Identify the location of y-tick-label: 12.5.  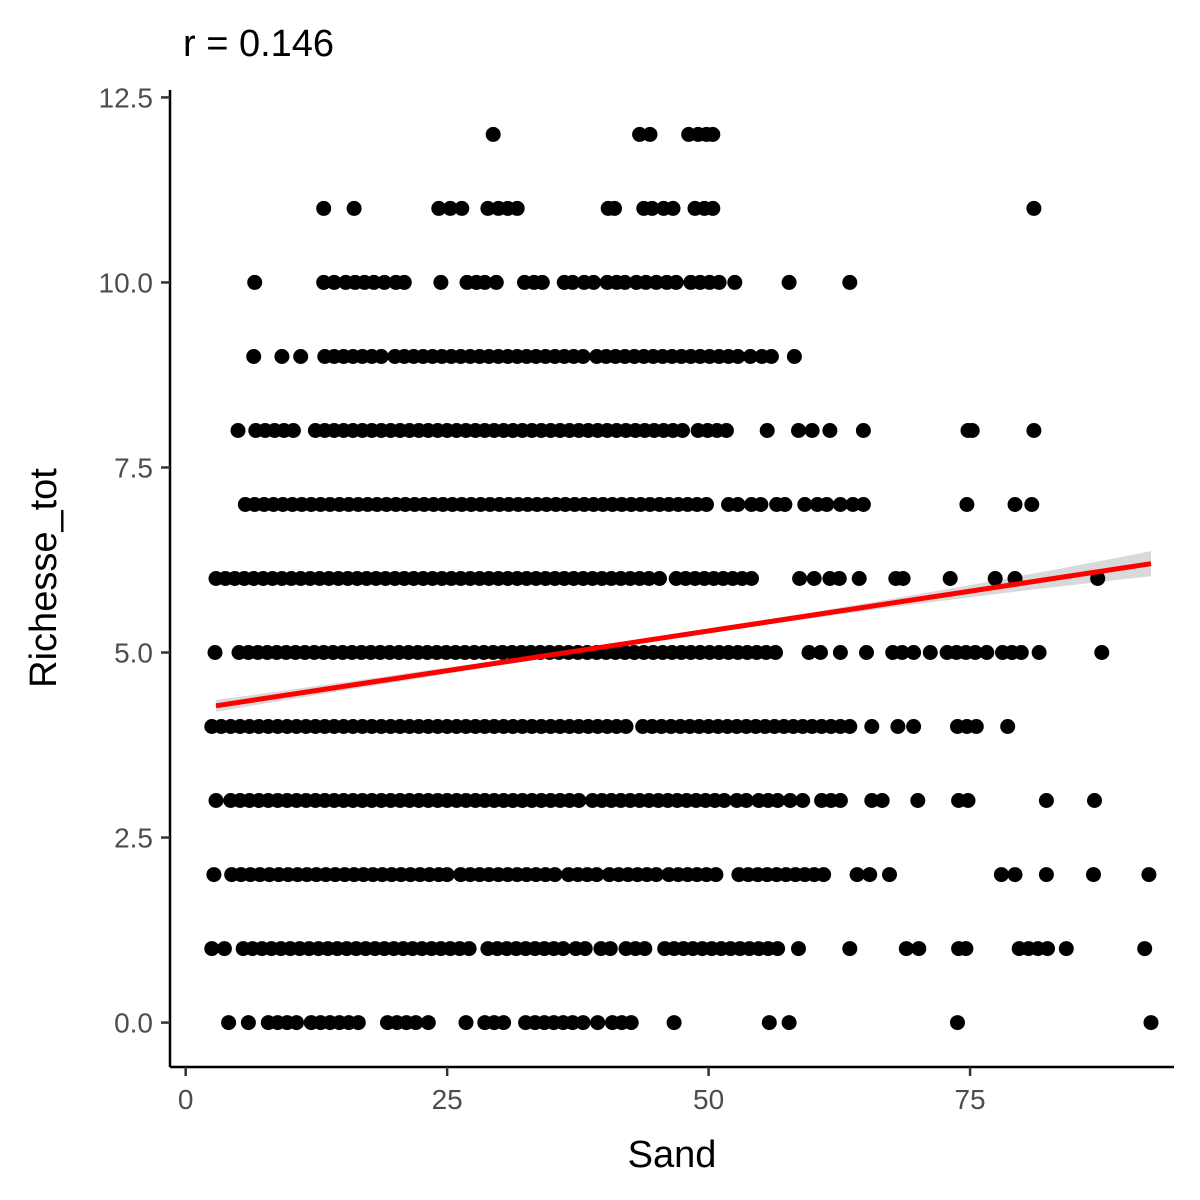
(126, 97).